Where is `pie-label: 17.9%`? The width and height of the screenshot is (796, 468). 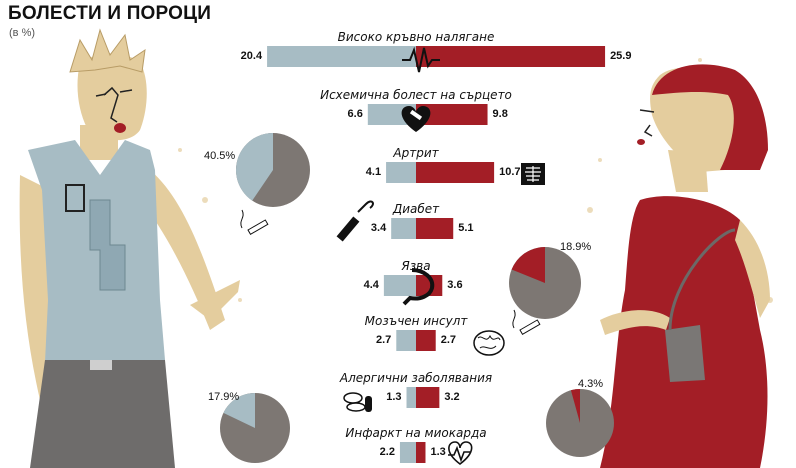 pie-label: 17.9% is located at coordinates (224, 397).